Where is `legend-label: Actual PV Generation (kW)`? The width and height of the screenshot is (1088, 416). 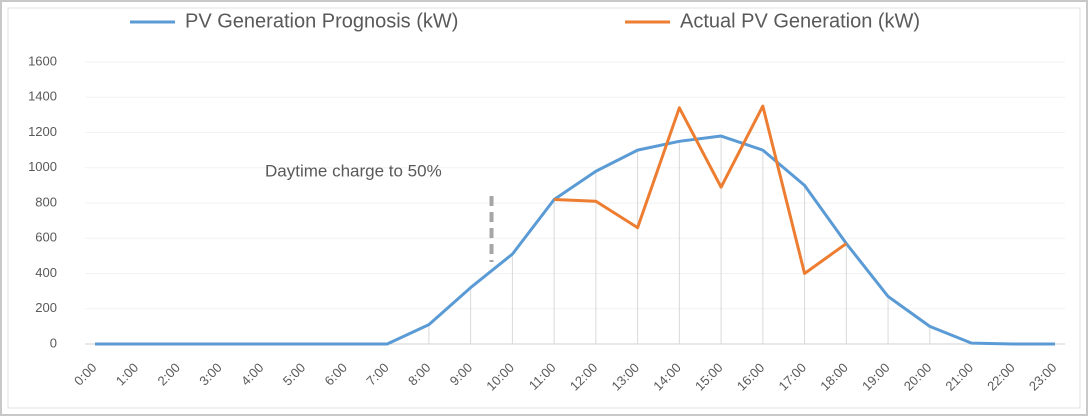
legend-label: Actual PV Generation (kW) is located at coordinates (800, 21).